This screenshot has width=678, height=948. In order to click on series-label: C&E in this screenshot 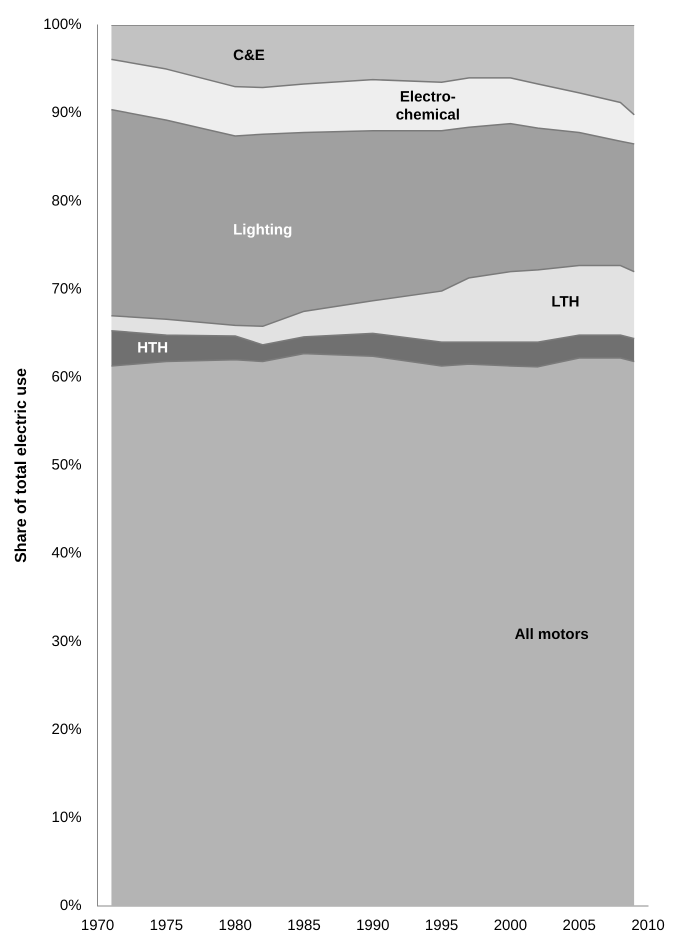, I will do `click(249, 55)`.